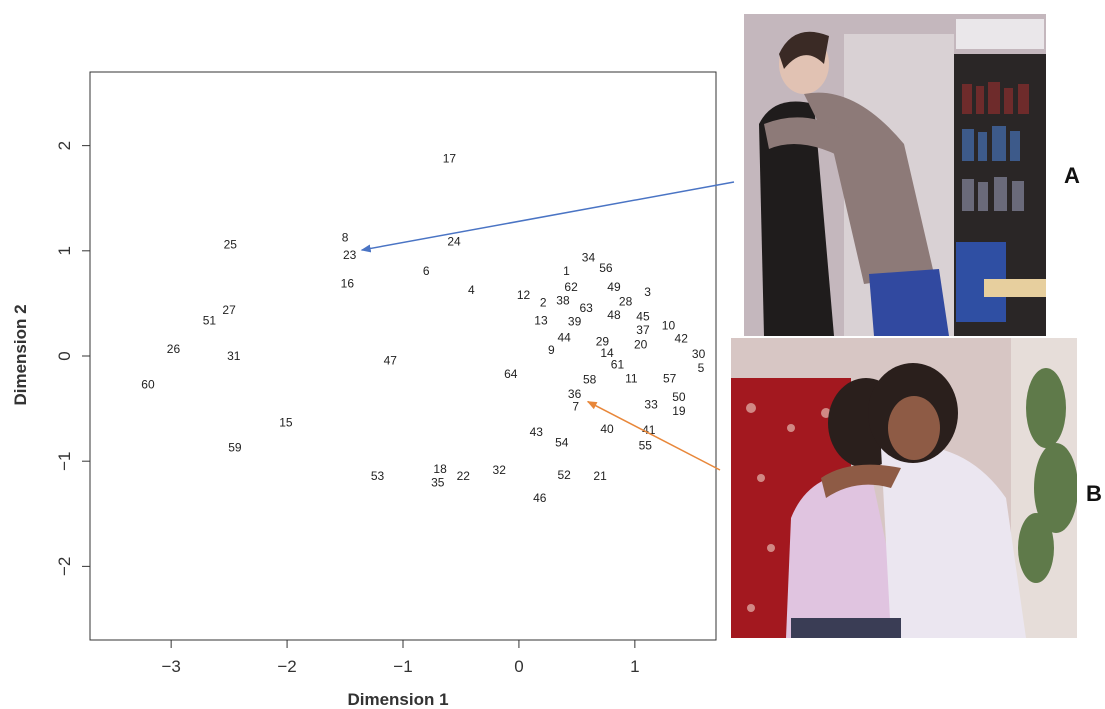 The image size is (1105, 709). What do you see at coordinates (647, 292) in the screenshot?
I see `point-label-3: 3` at bounding box center [647, 292].